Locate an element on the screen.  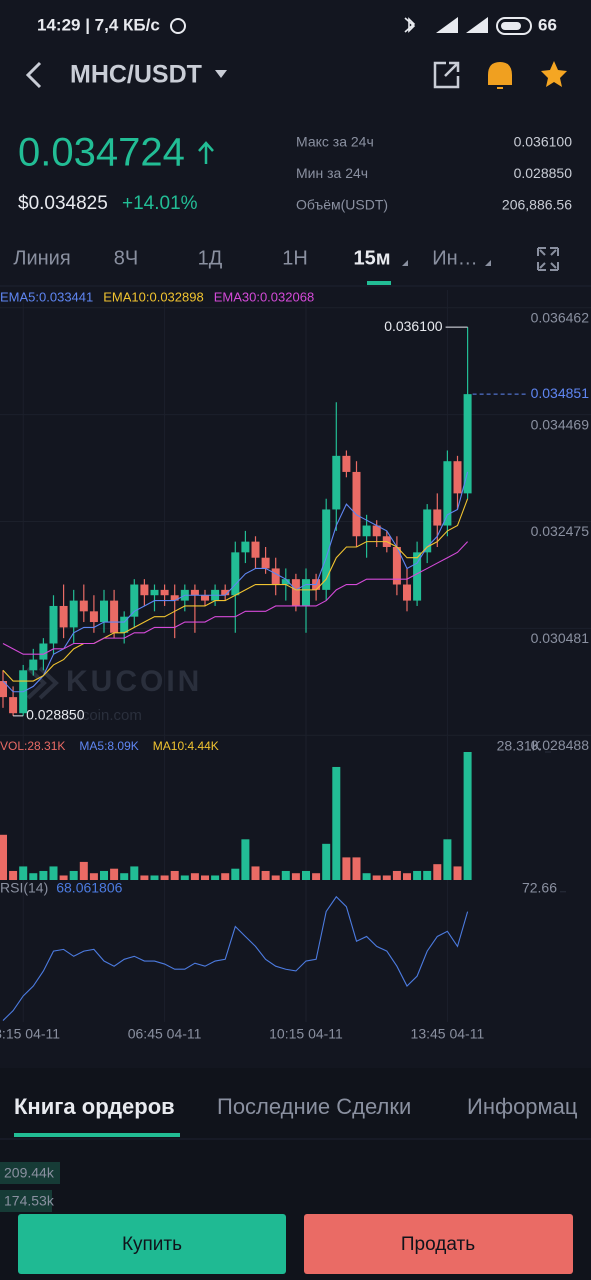
ema-legend: EMA30:0.032068 is located at coordinates (264, 296).